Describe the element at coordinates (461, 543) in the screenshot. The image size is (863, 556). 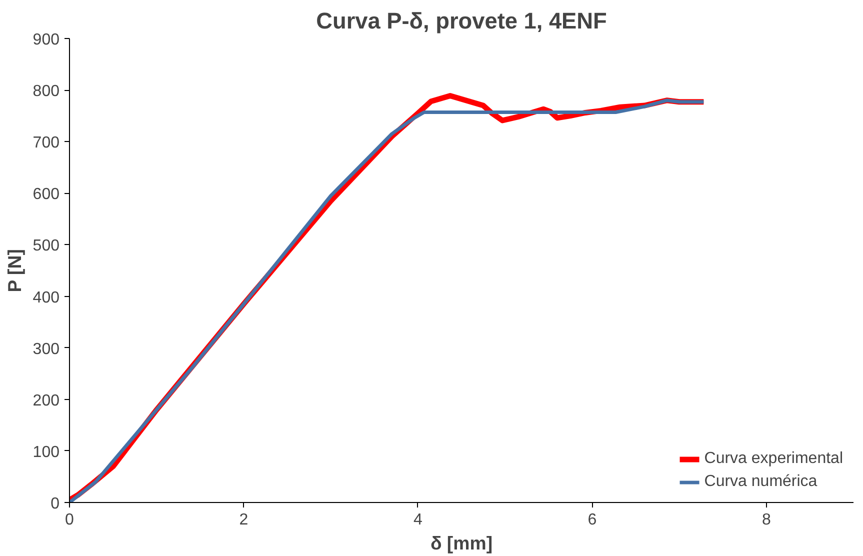
I see `x-axis-title: δ [mm]` at that location.